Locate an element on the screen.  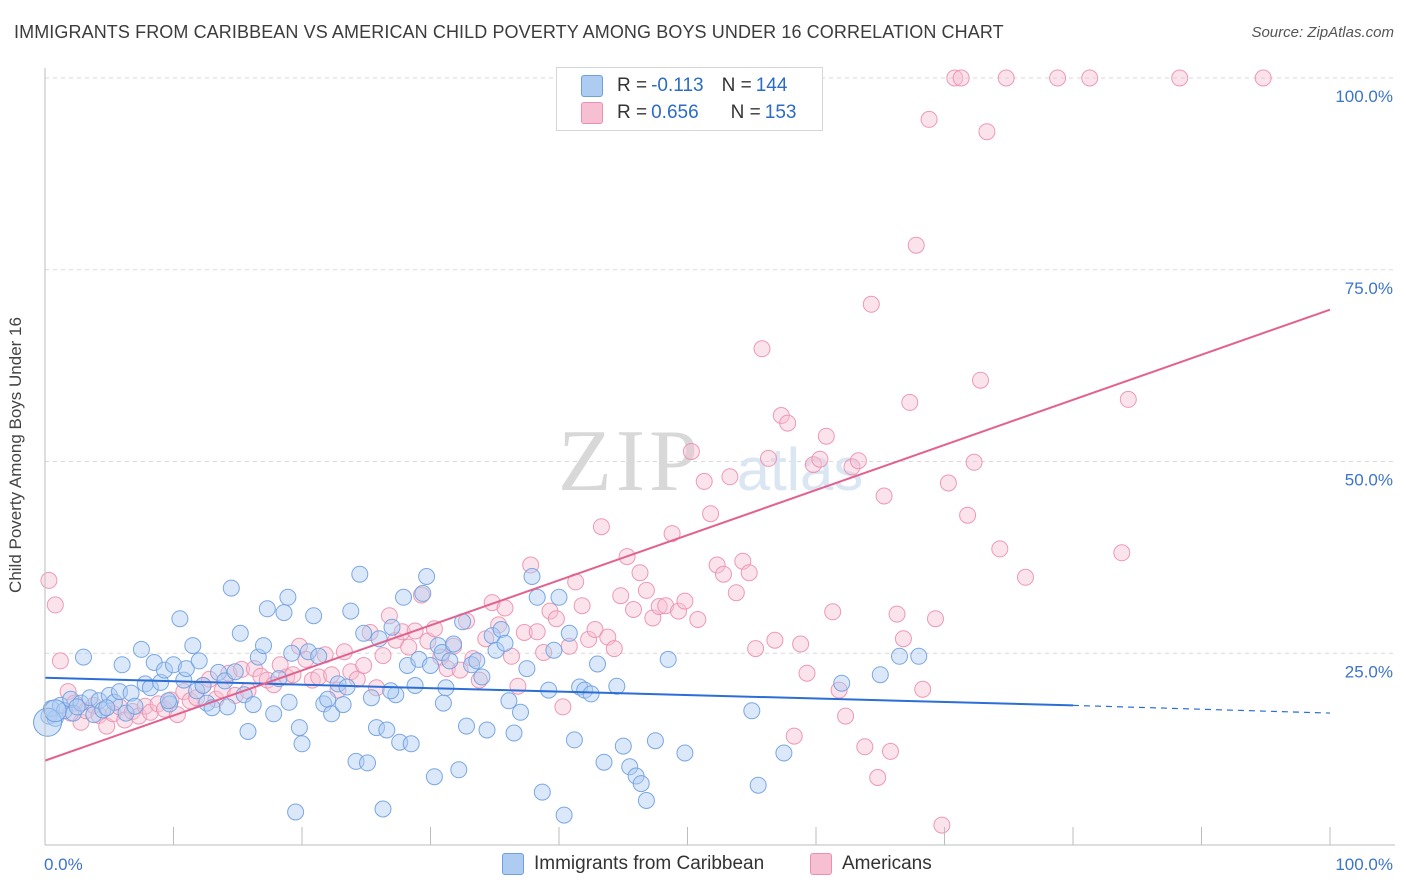
legend-r-value-americans: 0.656 is located at coordinates (675, 112).